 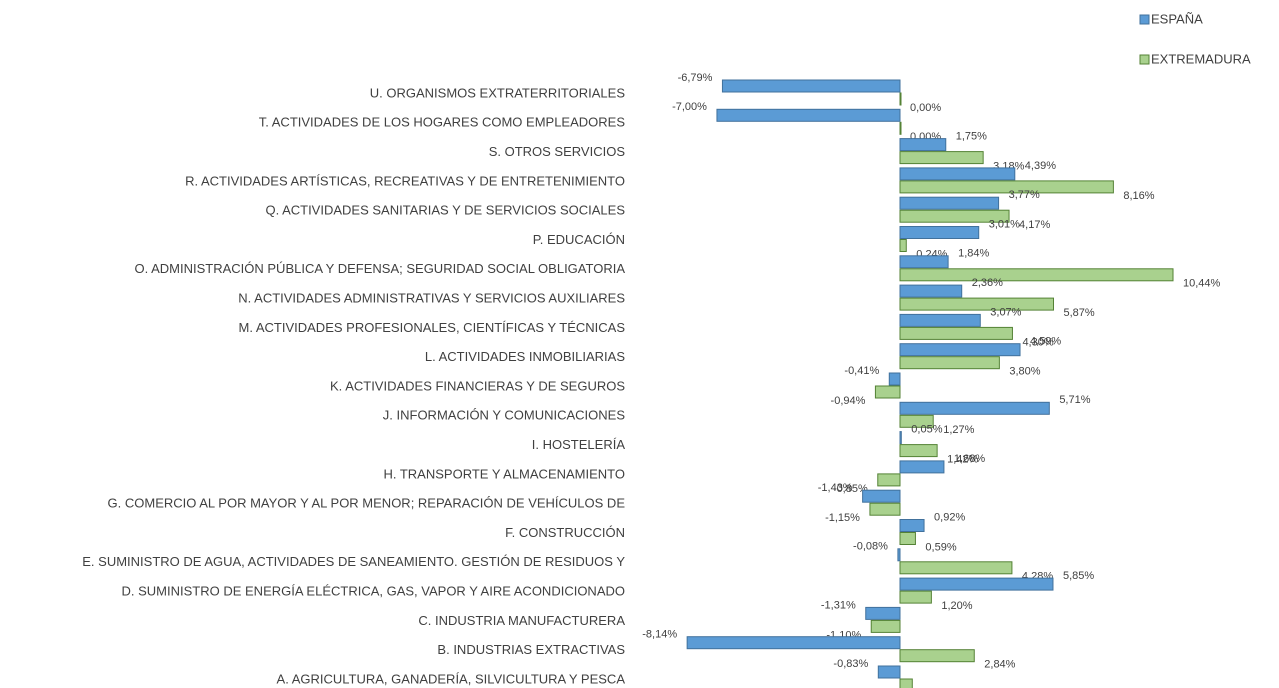 What do you see at coordinates (504, 473) in the screenshot?
I see `category-label: H. TRANSPORTE Y ALMACENAMIENTO` at bounding box center [504, 473].